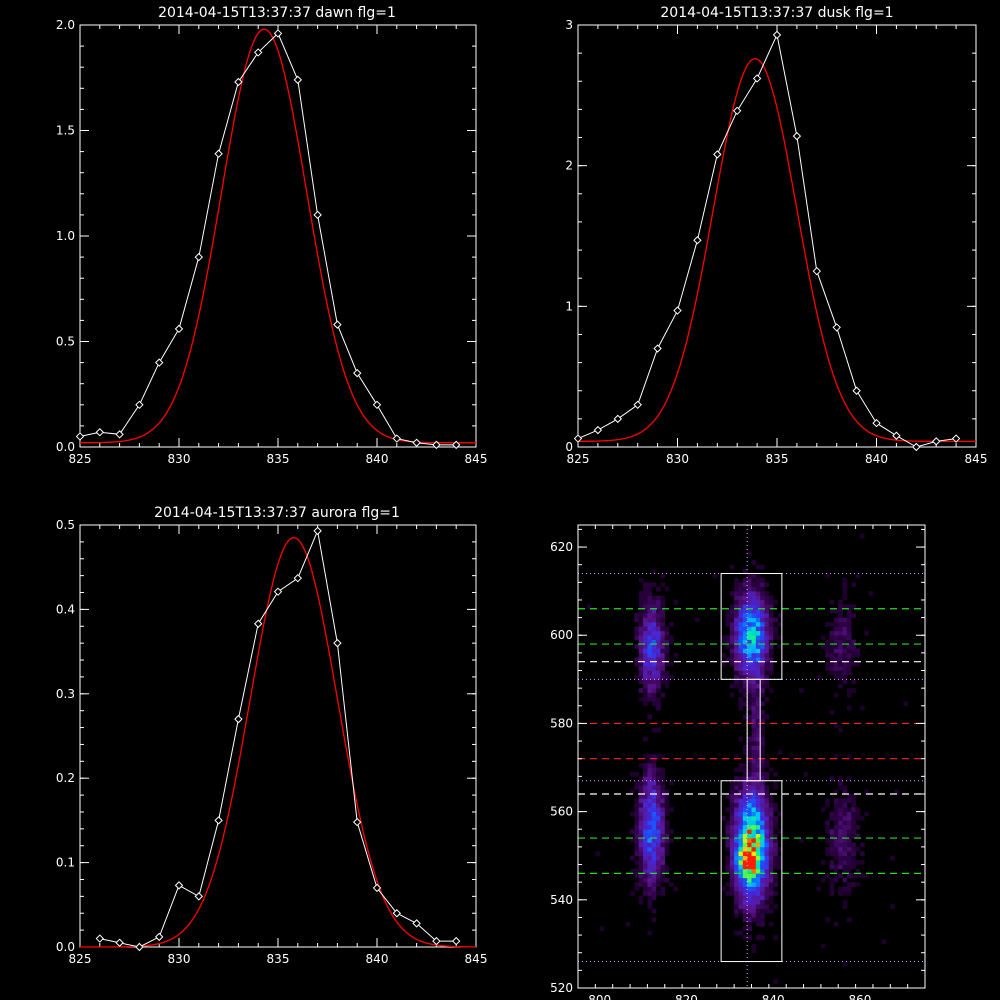 This screenshot has width=1000, height=1000. I want to click on heatmap-pixels, so click(747, 758).